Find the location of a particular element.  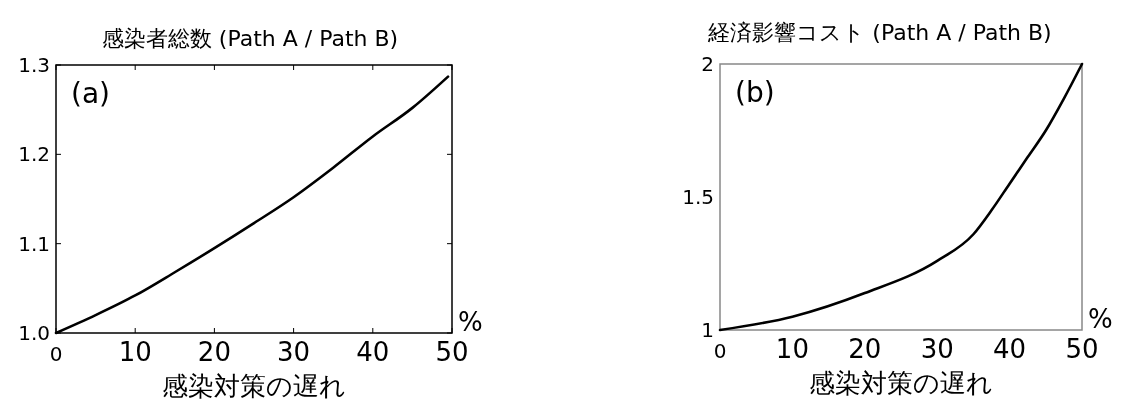

y-tick-label: 1 is located at coordinates (707, 330).